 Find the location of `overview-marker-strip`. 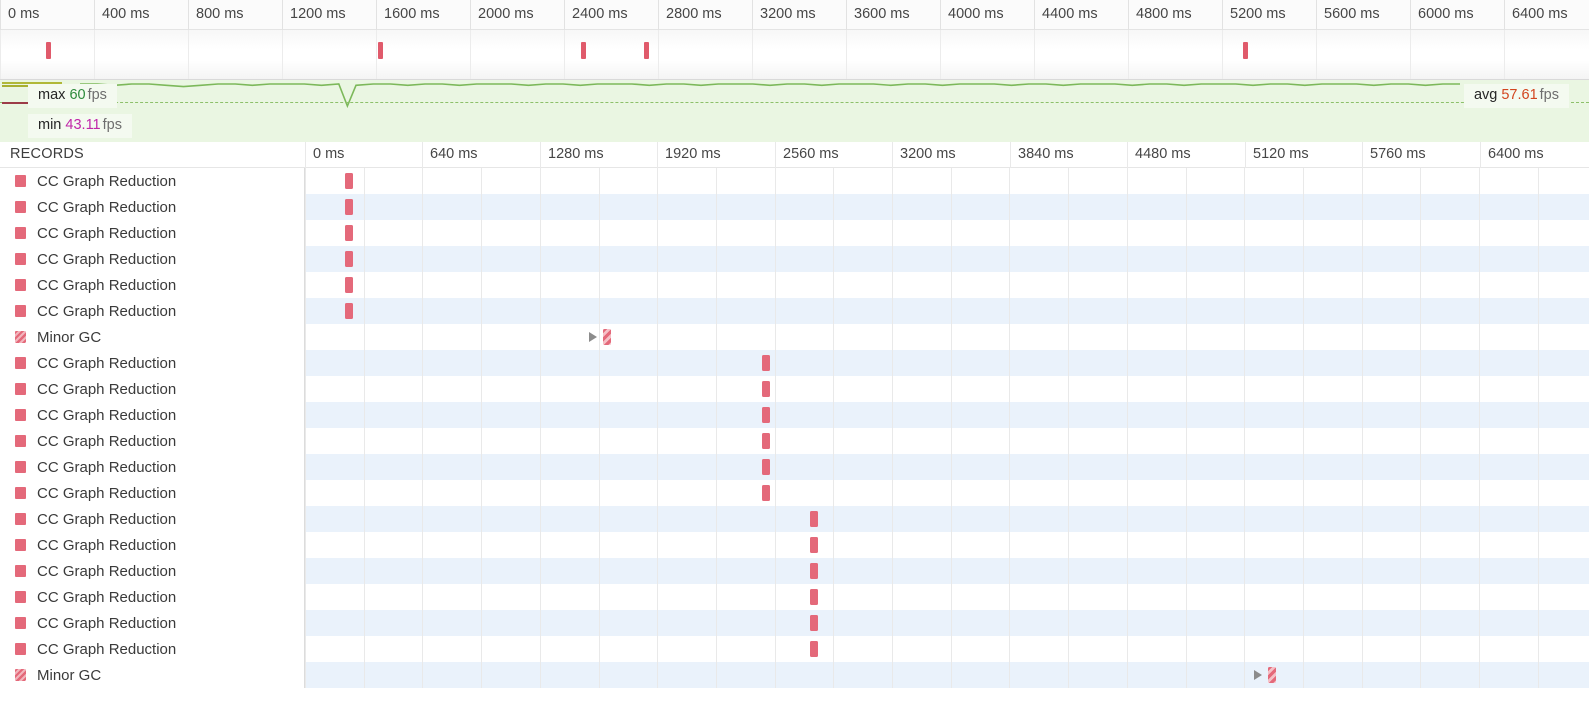

overview-marker-strip is located at coordinates (794, 55).